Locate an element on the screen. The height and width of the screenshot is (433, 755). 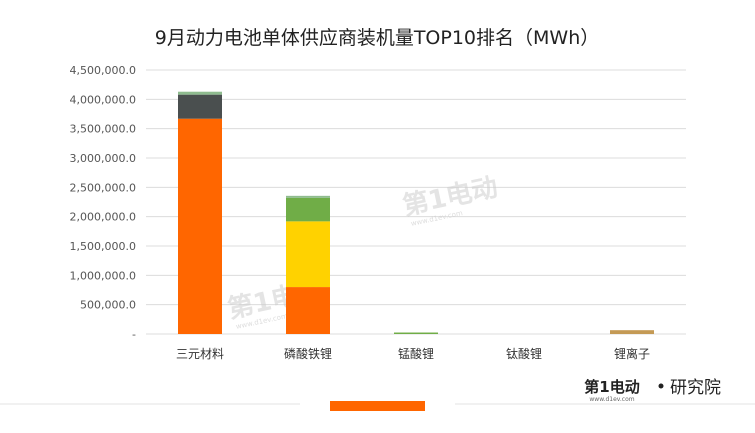
x-tick-label: 锂离子 is located at coordinates (632, 353).